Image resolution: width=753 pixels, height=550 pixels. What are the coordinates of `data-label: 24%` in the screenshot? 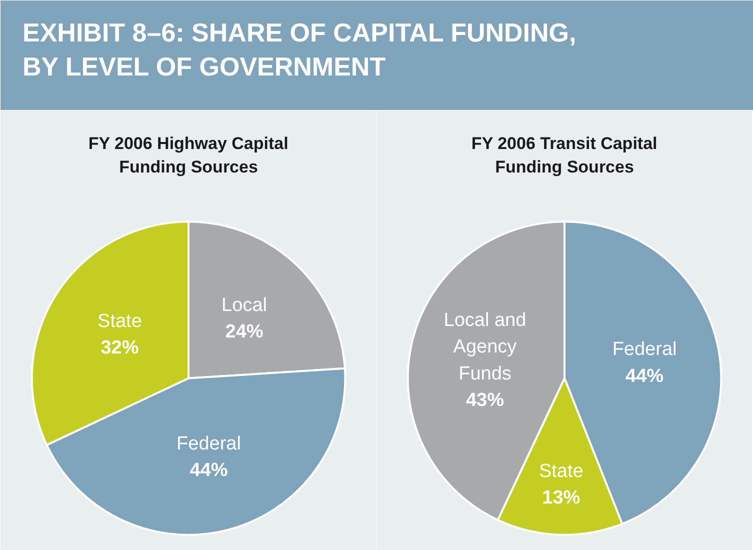 It's located at (244, 332).